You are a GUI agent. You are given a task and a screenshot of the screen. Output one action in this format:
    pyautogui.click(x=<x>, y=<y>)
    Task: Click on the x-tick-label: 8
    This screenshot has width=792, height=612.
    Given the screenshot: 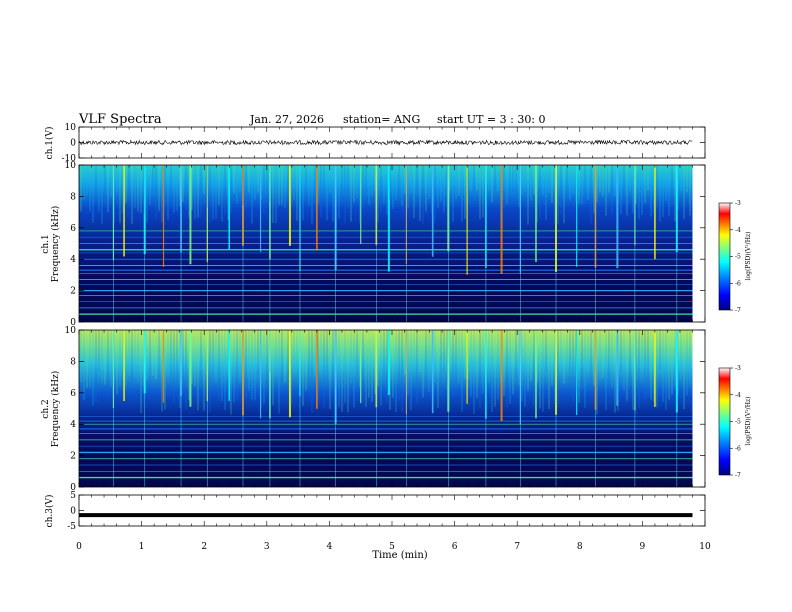 What is the action you would take?
    pyautogui.click(x=580, y=547)
    